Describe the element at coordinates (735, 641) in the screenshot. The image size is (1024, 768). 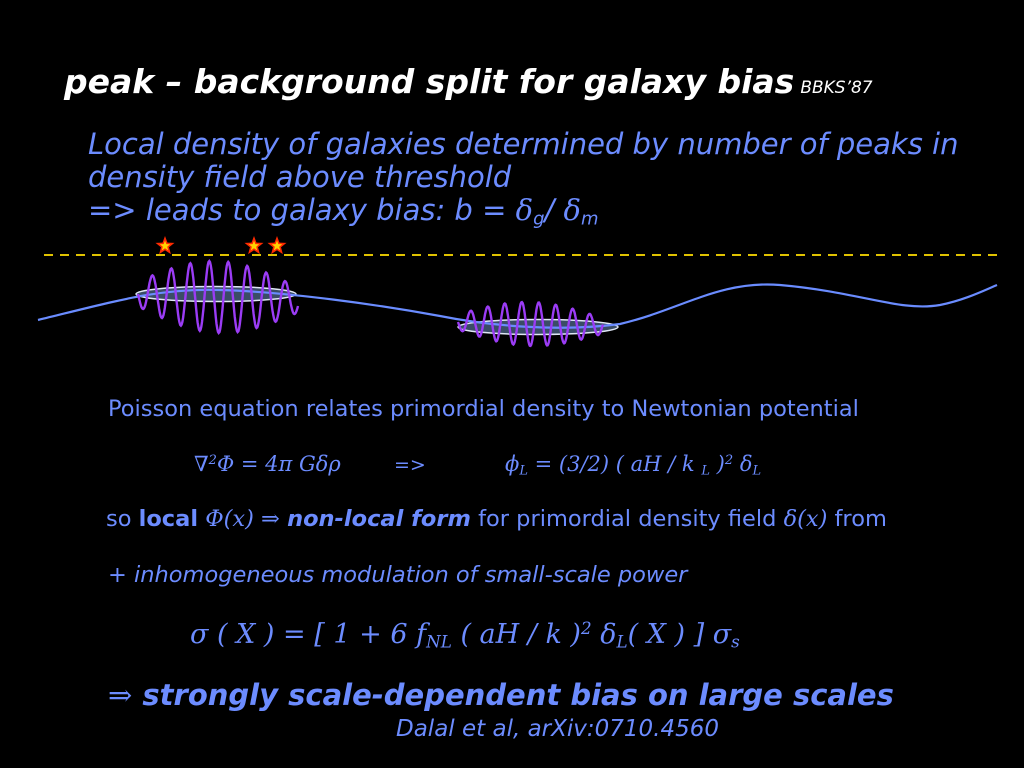
I see `subscript-s: s` at that location.